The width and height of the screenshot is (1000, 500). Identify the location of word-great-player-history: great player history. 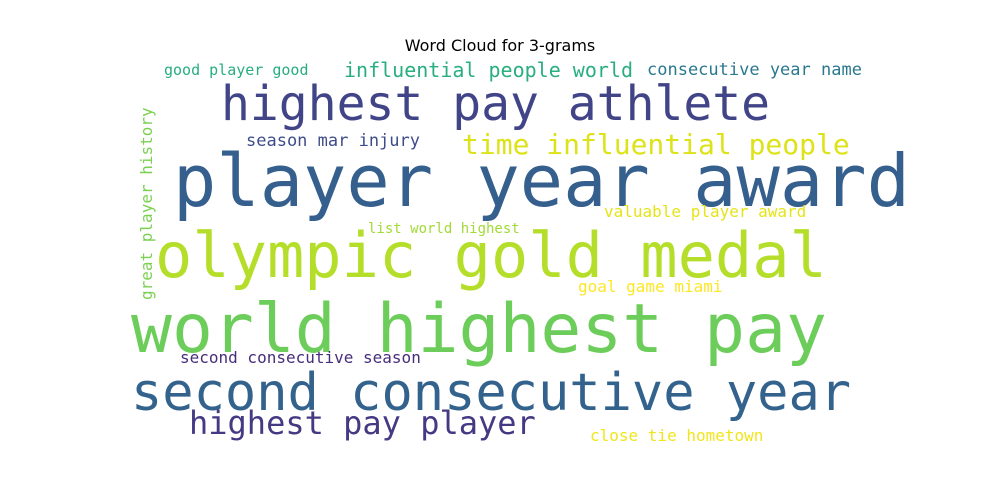
(146, 203).